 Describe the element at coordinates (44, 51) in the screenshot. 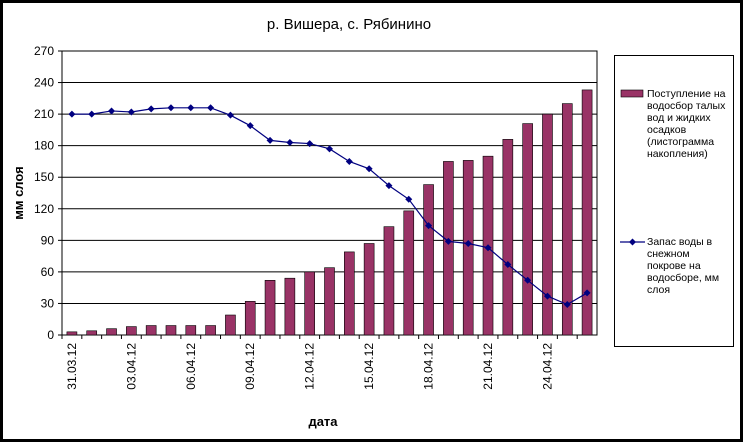

I see `y-tick-label: 270` at that location.